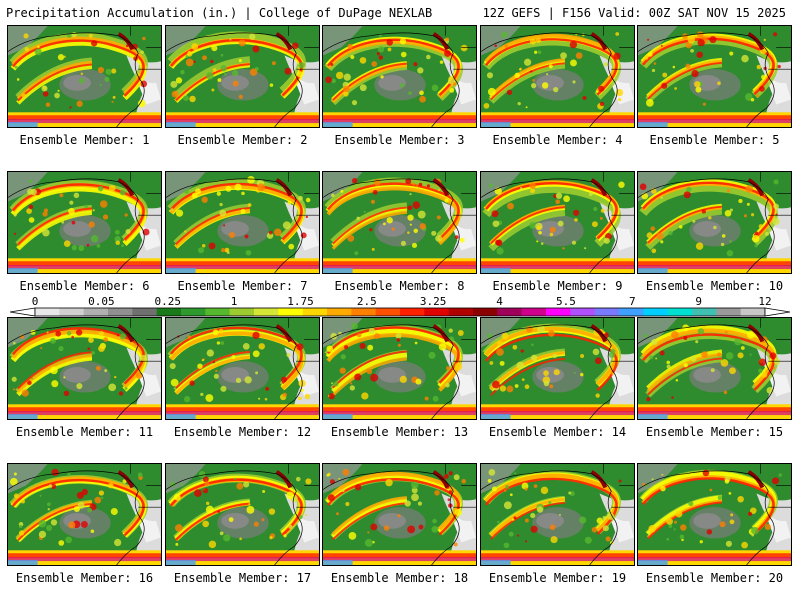 This screenshot has width=800, height=600. I want to click on colorbar-tick-label: 0, so click(35, 301).